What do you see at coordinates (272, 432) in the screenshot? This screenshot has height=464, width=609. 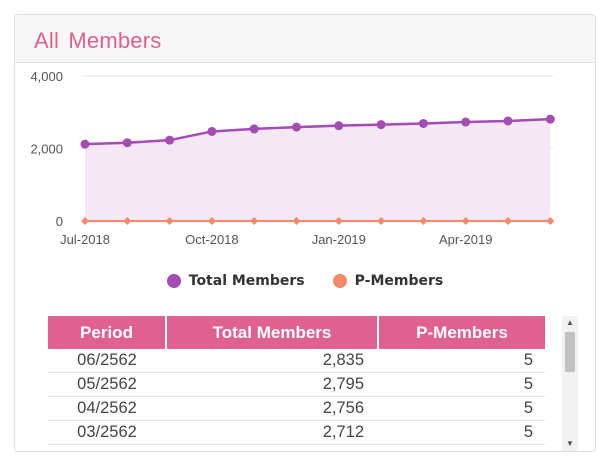 I see `cell-total-members: 2,712` at bounding box center [272, 432].